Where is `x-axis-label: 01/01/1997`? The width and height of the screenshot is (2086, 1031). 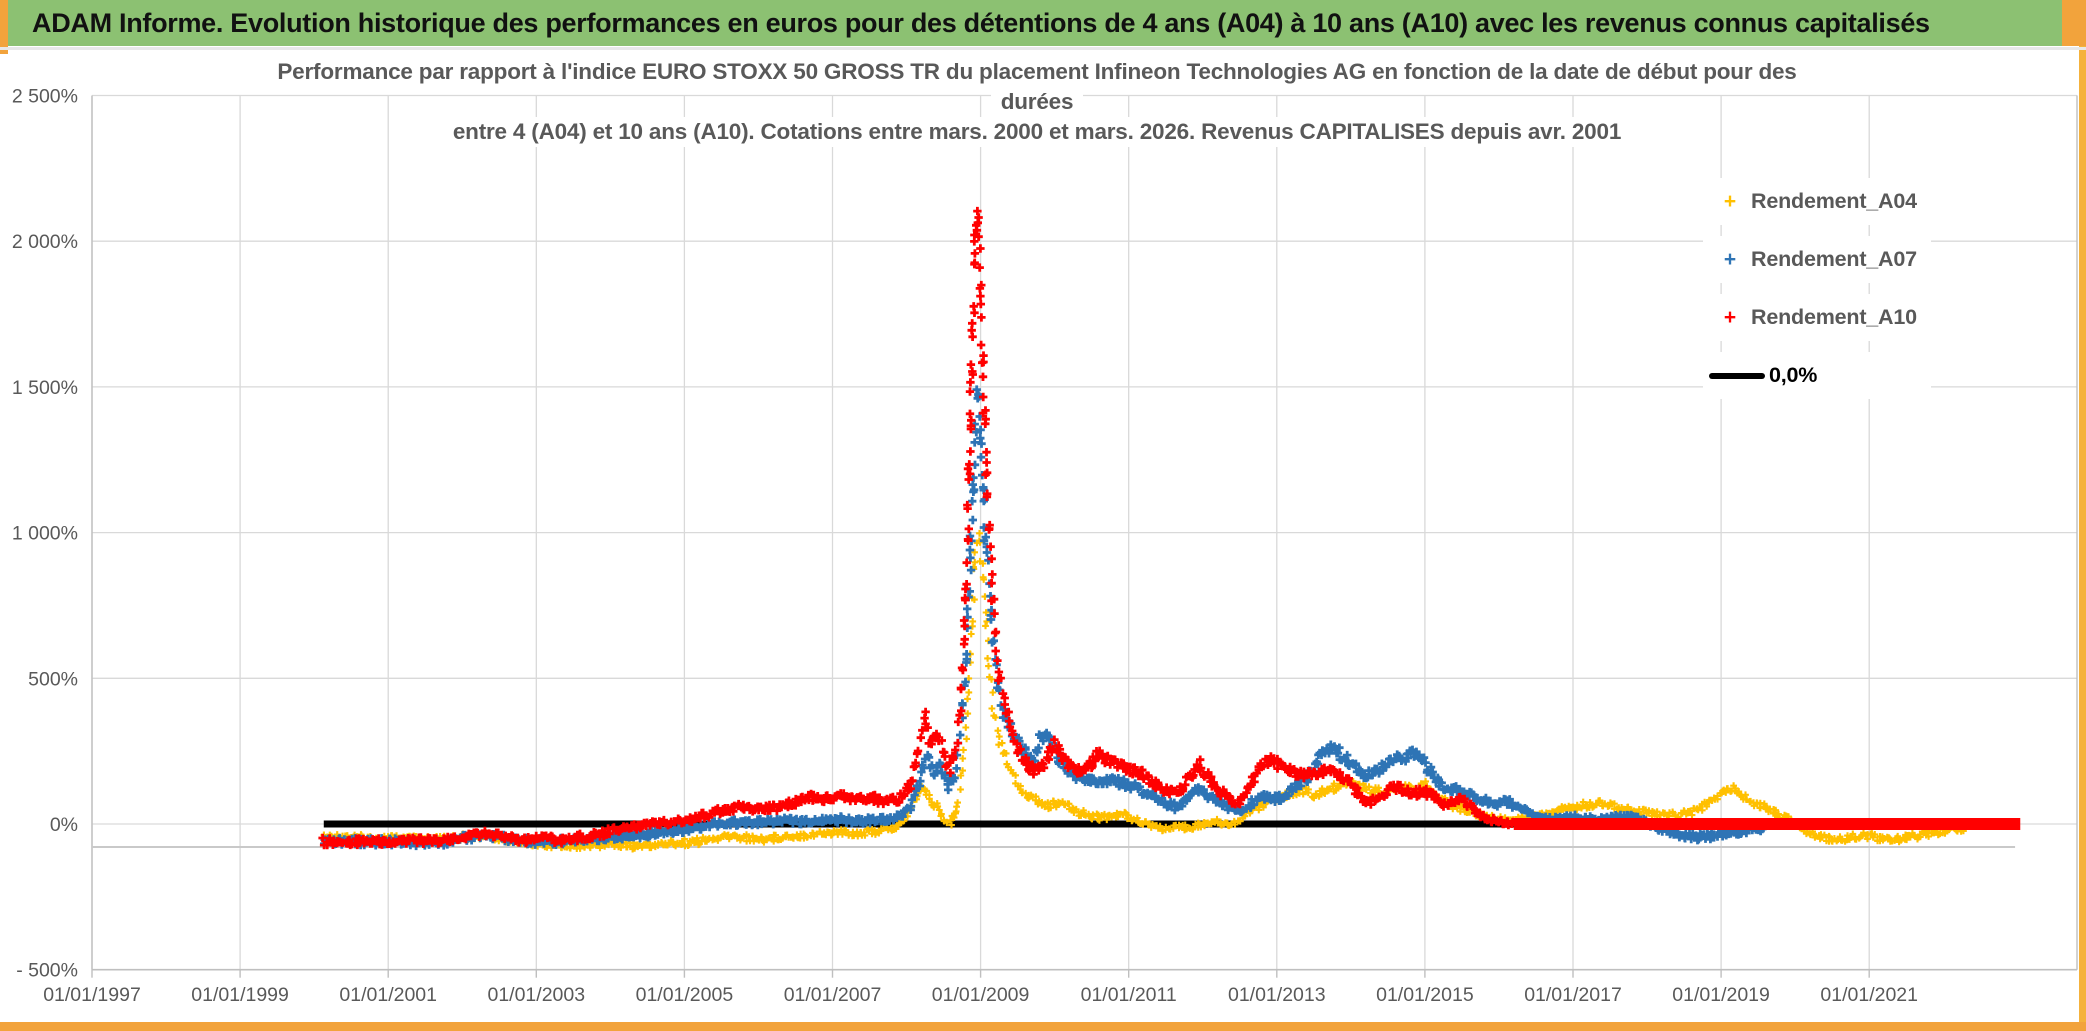 x-axis-label: 01/01/1997 is located at coordinates (92, 995).